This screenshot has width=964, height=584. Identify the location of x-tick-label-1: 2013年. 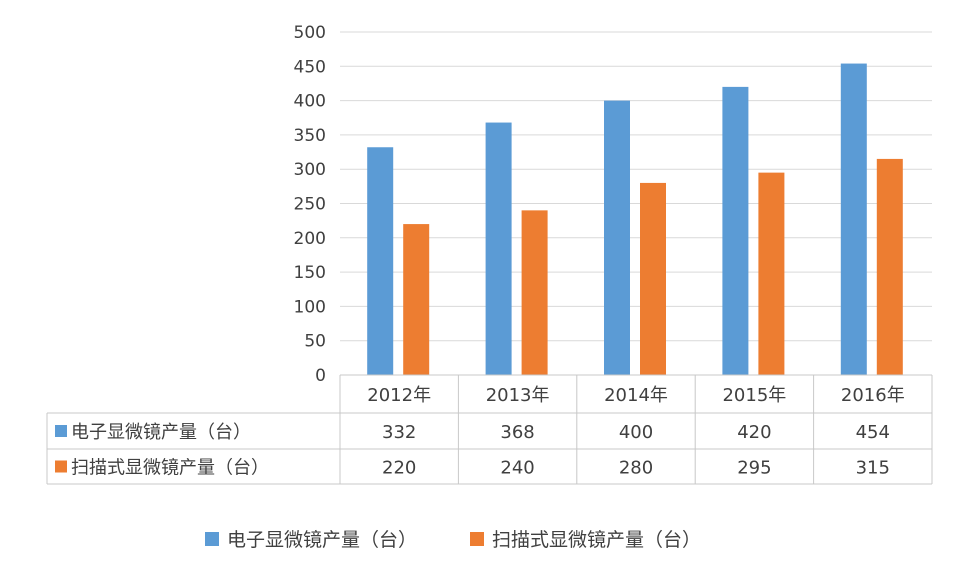
(518, 395).